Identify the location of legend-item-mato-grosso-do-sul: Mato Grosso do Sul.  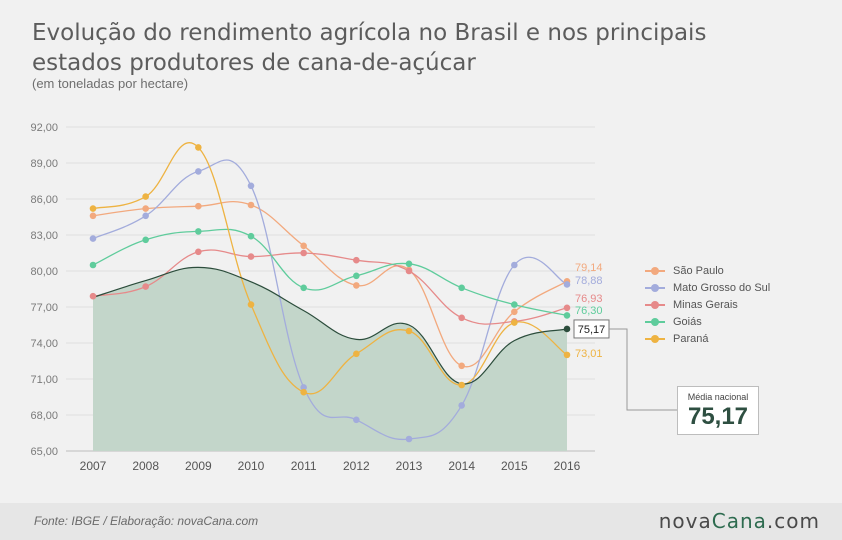
(707, 287).